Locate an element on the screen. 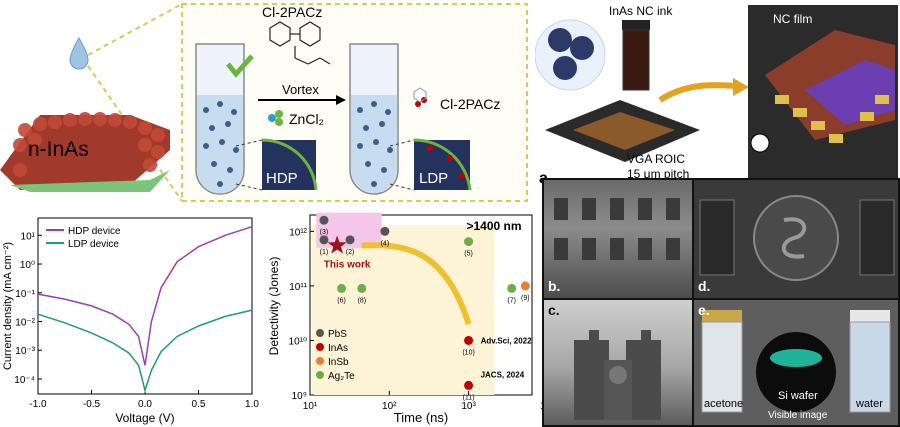 The height and width of the screenshot is (427, 900). det-arrow is located at coordinates (416, 283).